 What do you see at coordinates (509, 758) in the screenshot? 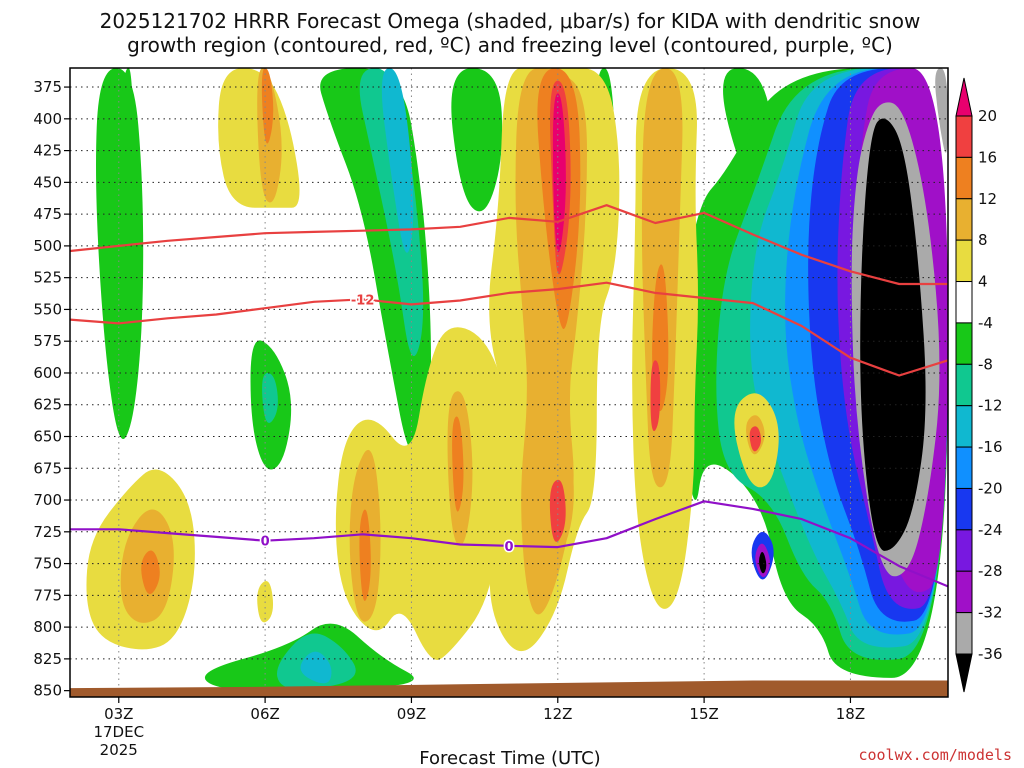
I see `x-axis-title: Forecast Time (UTC)` at bounding box center [509, 758].